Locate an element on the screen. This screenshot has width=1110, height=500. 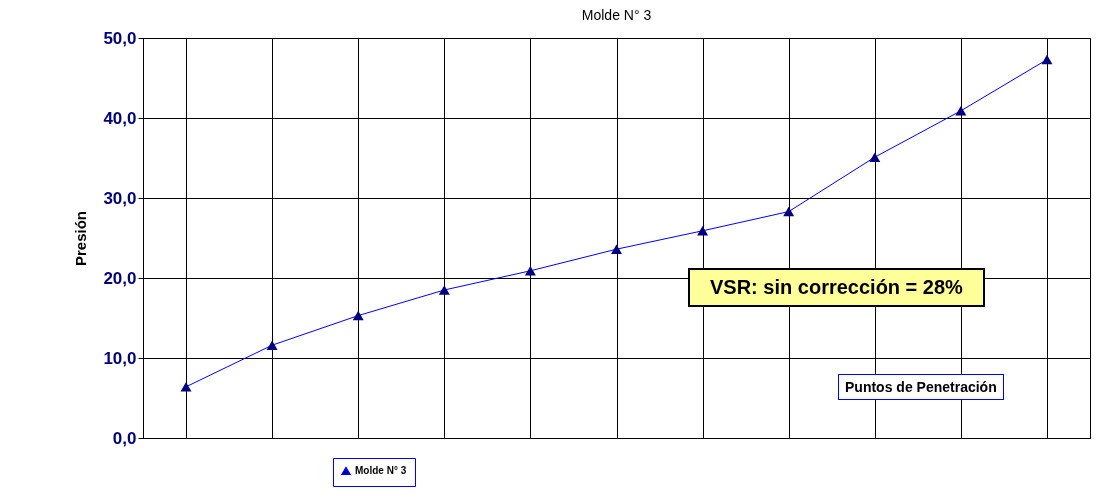
y-tick-label: 0,0 is located at coordinates (124, 438).